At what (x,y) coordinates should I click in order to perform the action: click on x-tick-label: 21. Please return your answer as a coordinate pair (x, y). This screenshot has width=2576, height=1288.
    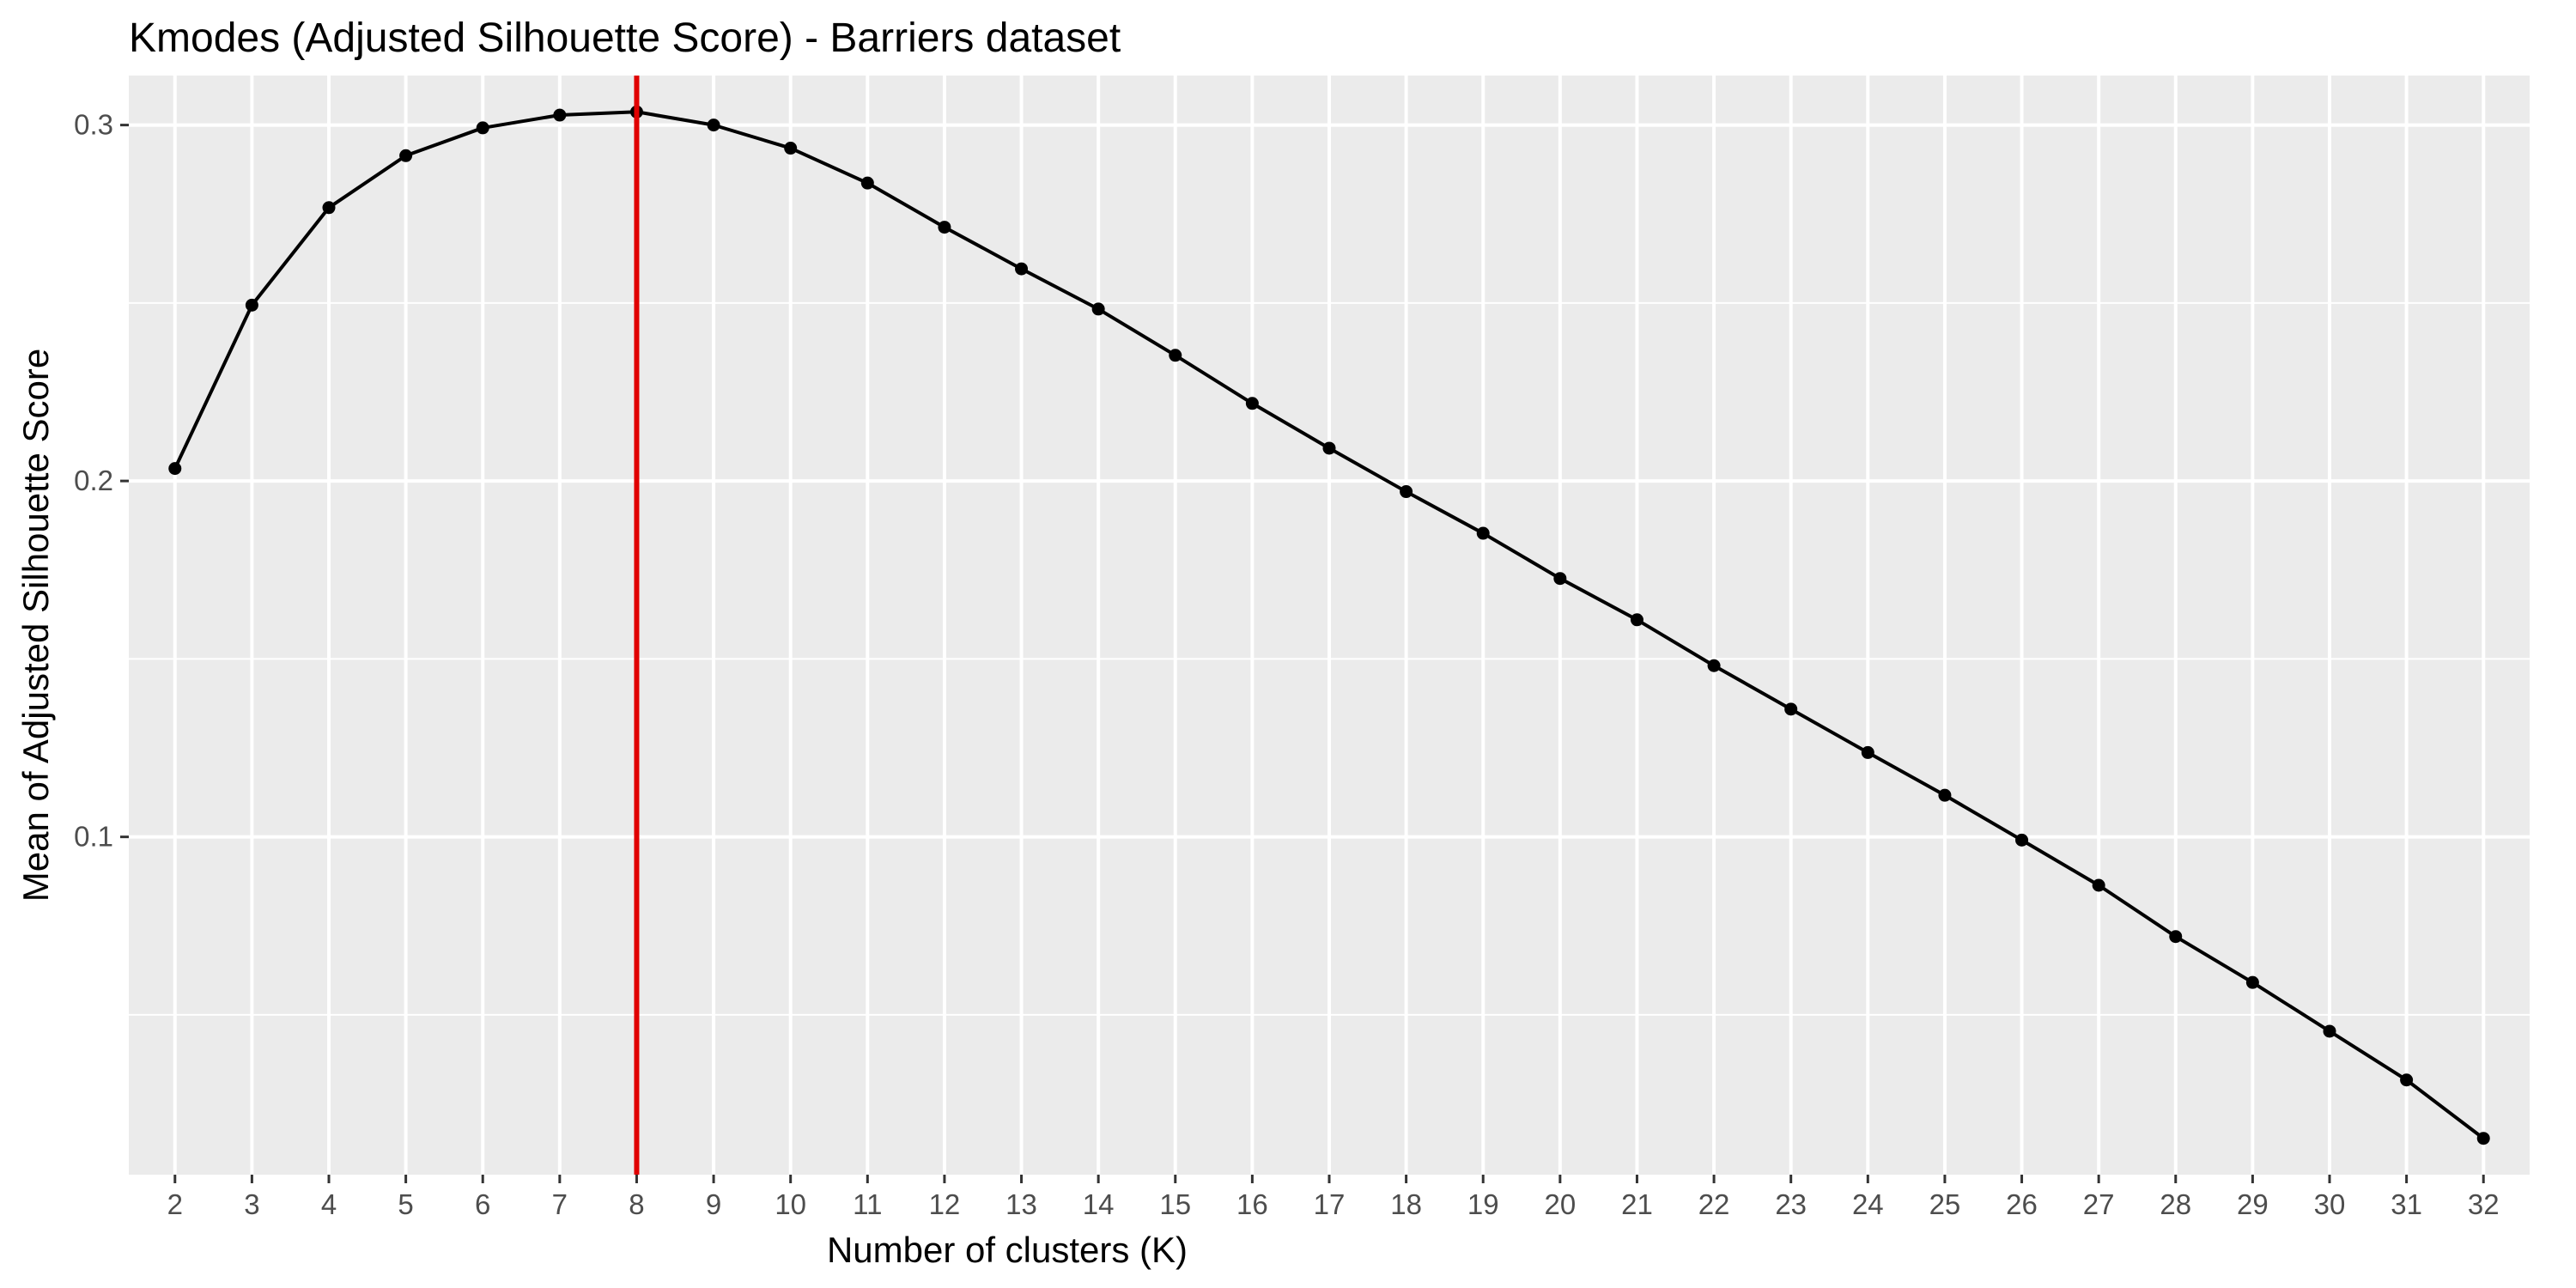
    Looking at the image, I should click on (1637, 1204).